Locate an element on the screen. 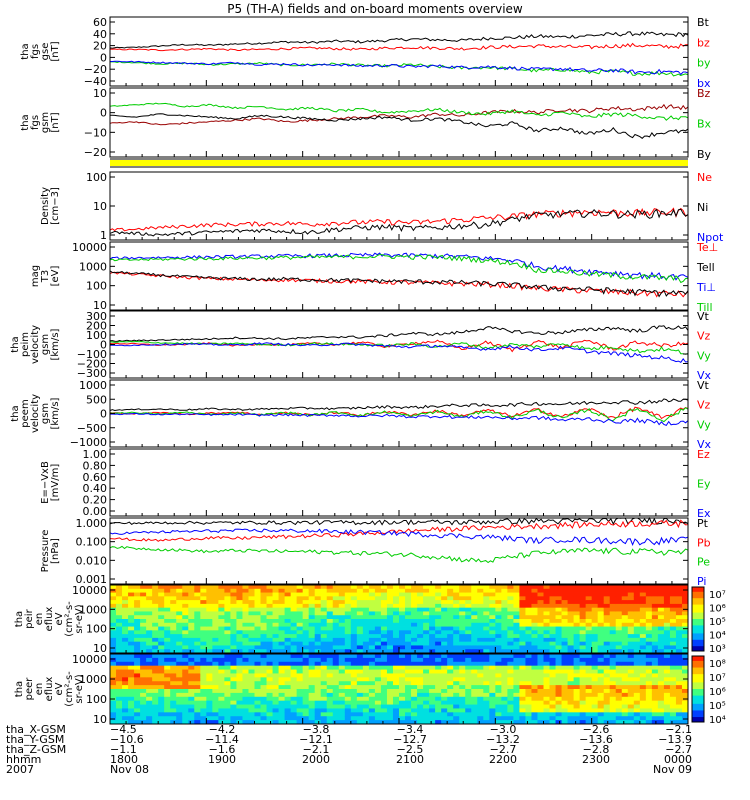 The image size is (750, 800). y-tick-label: −20 is located at coordinates (95, 152).